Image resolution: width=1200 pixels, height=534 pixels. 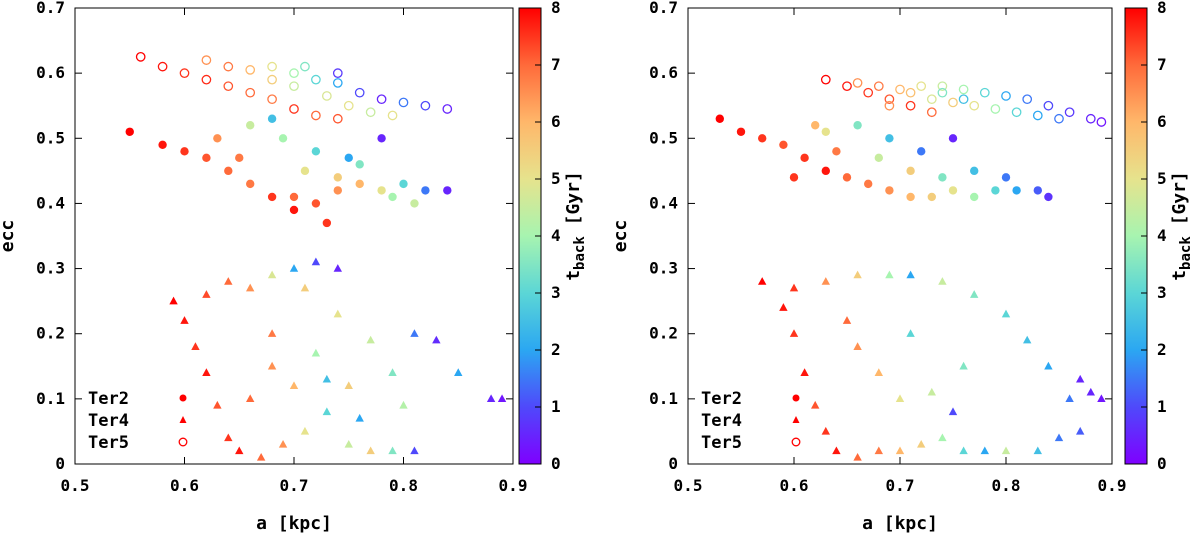 I want to click on colorbar-tick-label: 7, so click(x=1162, y=64).